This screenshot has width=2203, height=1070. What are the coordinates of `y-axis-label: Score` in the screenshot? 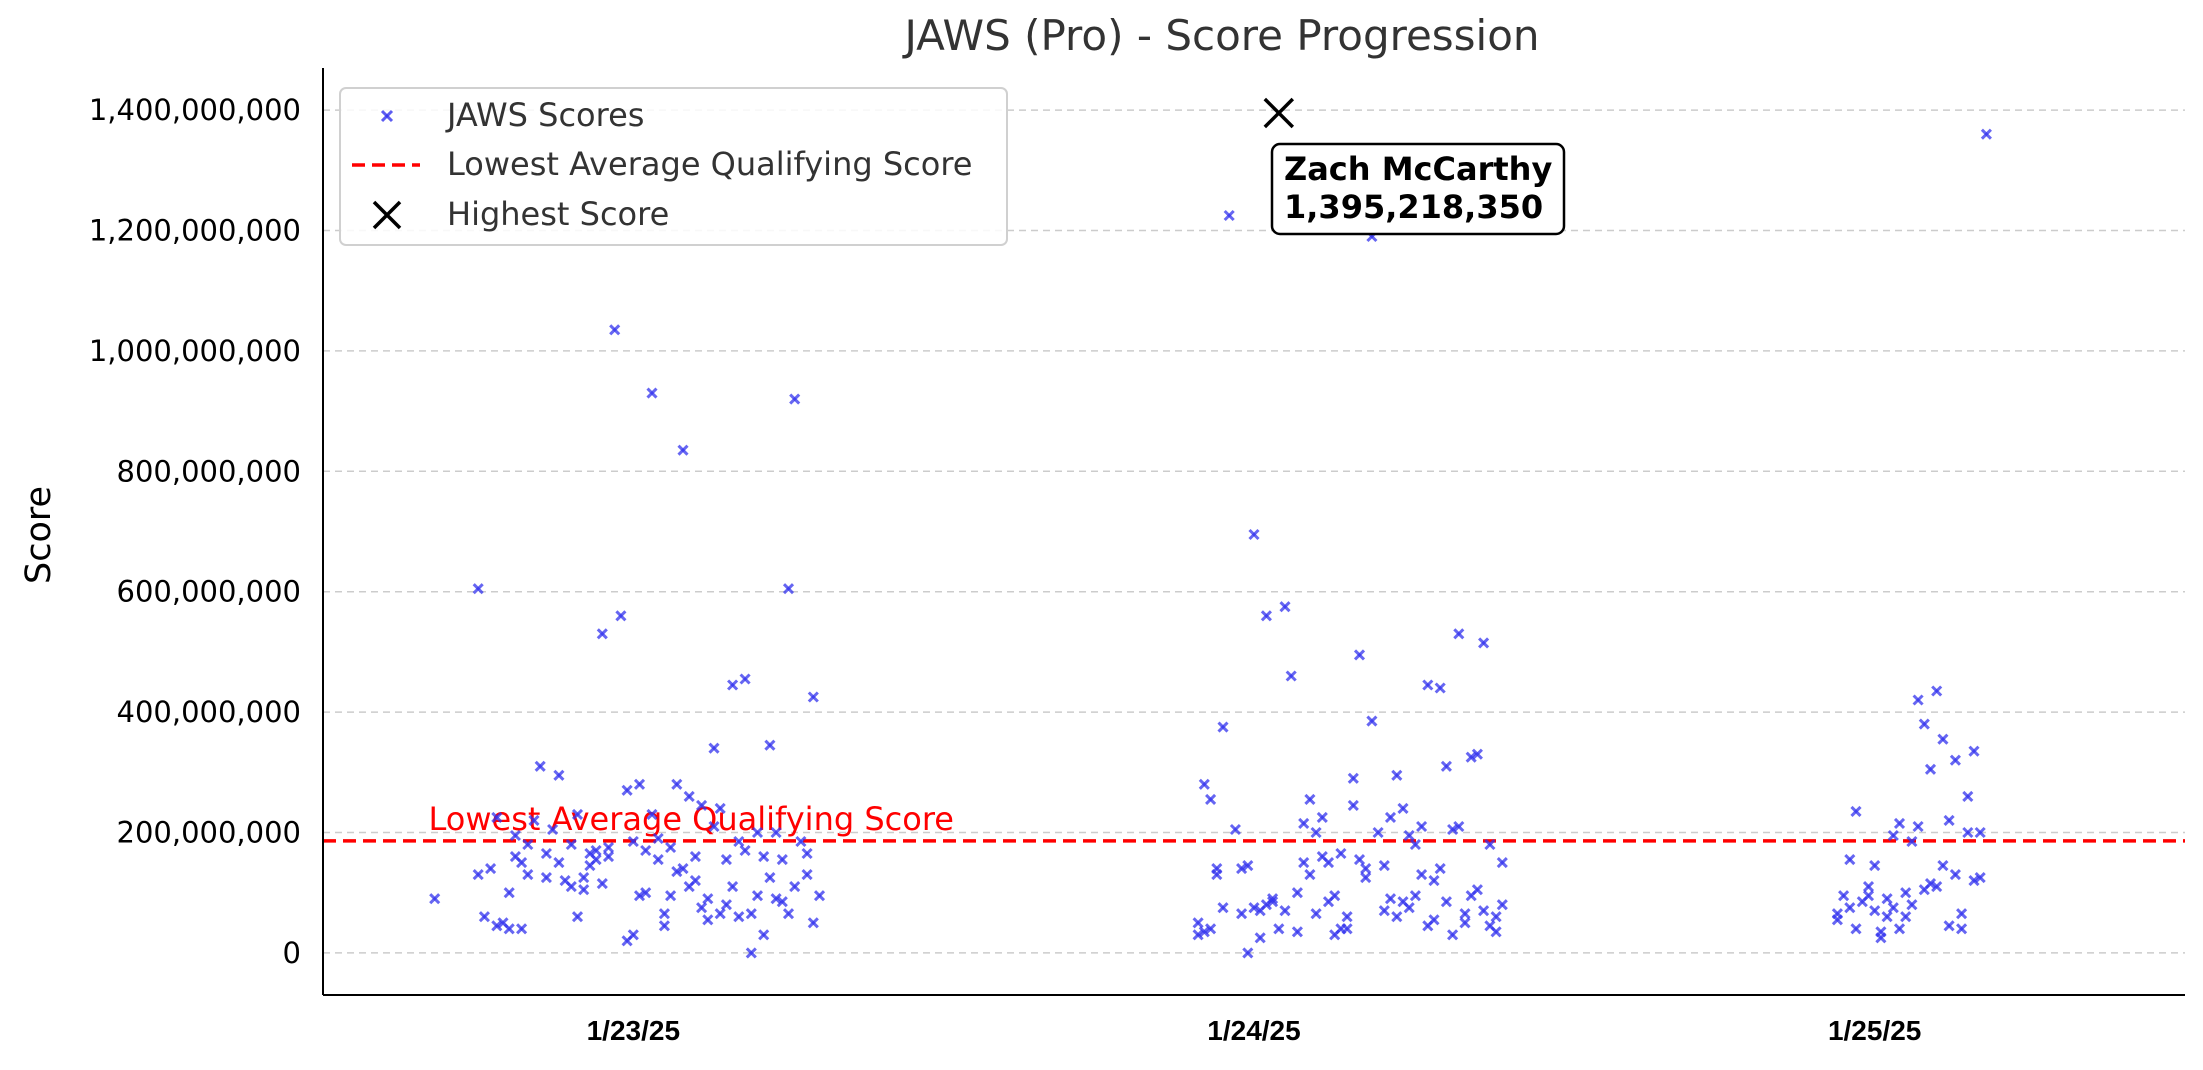 It's located at (39, 535).